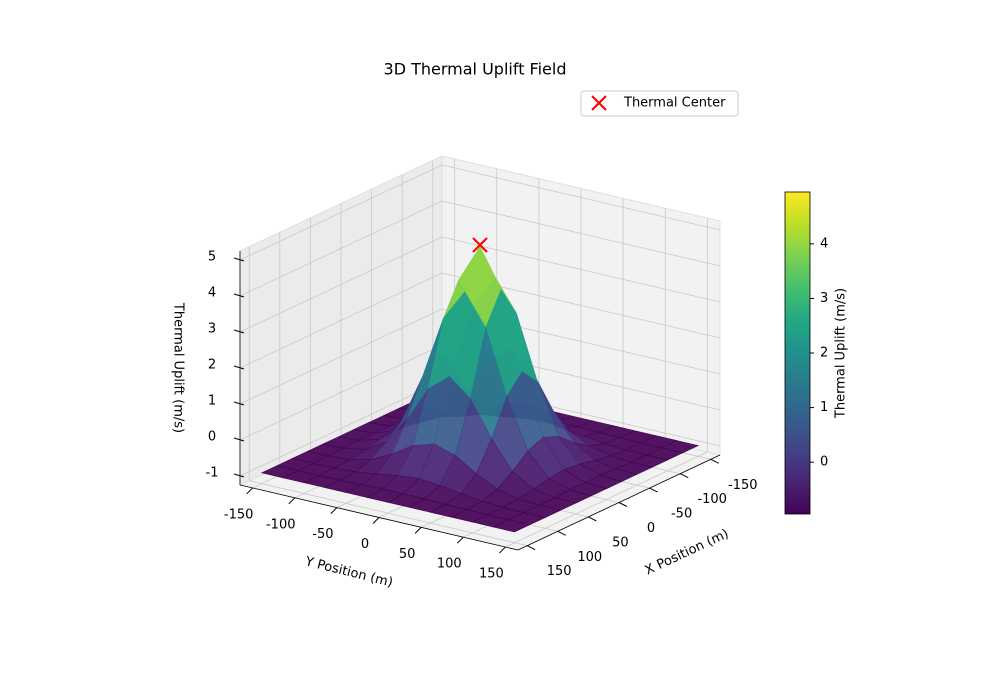 The image size is (1000, 700). Describe the element at coordinates (322, 534) in the screenshot. I see `y-tick-label: -50` at that location.